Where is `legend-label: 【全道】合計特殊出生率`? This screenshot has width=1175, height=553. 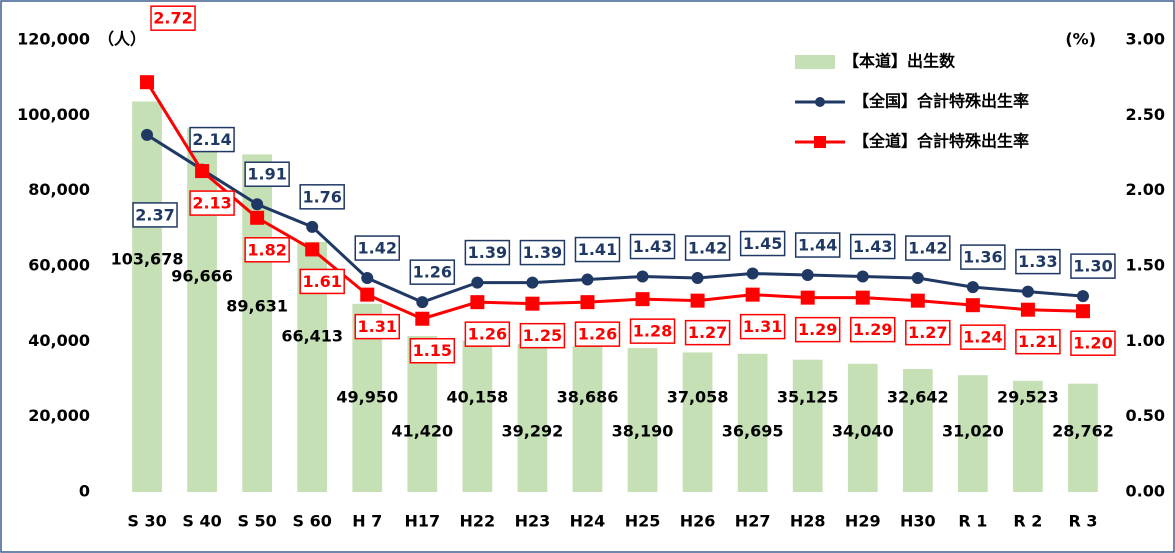
legend-label: 【全道】合計特殊出生率 is located at coordinates (941, 141).